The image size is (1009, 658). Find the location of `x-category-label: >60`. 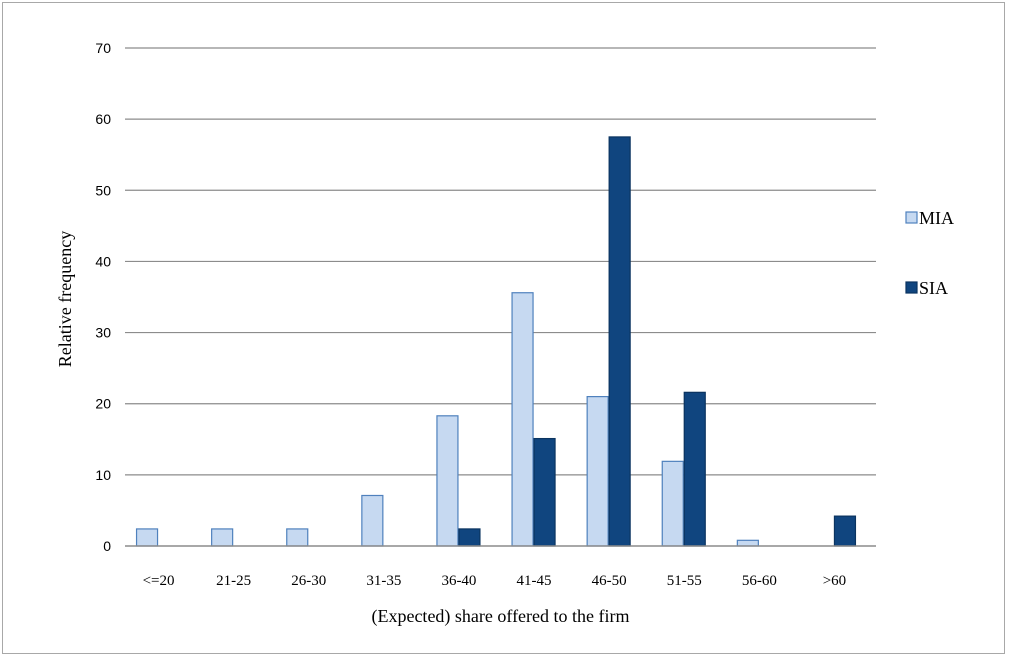

x-category-label: >60 is located at coordinates (834, 581).